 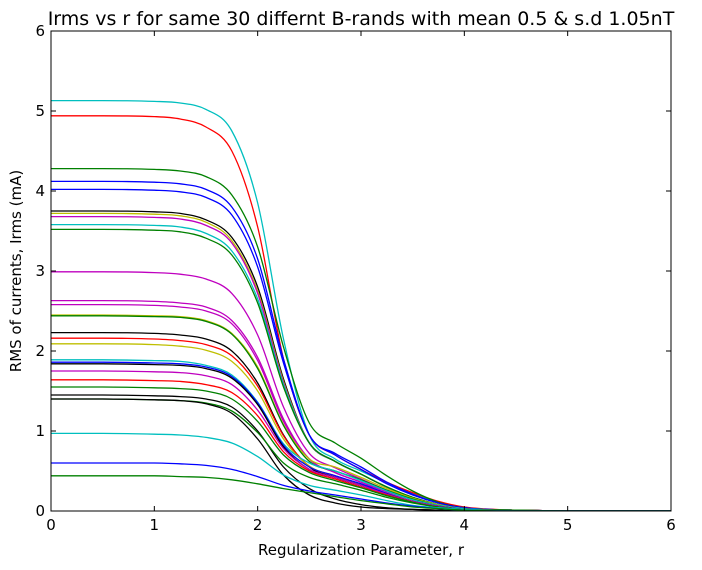 I want to click on x-axis-label: Regularization Parameter, r, so click(x=361, y=550).